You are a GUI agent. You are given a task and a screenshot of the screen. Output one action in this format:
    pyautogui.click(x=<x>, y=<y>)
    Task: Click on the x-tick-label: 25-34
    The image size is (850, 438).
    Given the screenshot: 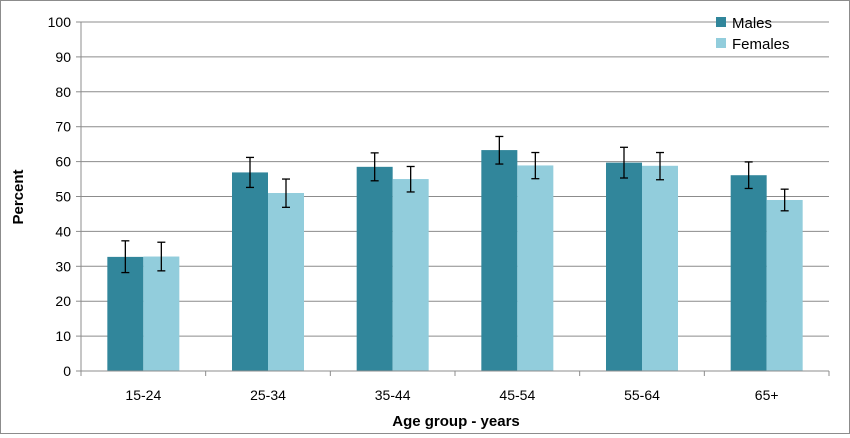 What is the action you would take?
    pyautogui.click(x=268, y=395)
    